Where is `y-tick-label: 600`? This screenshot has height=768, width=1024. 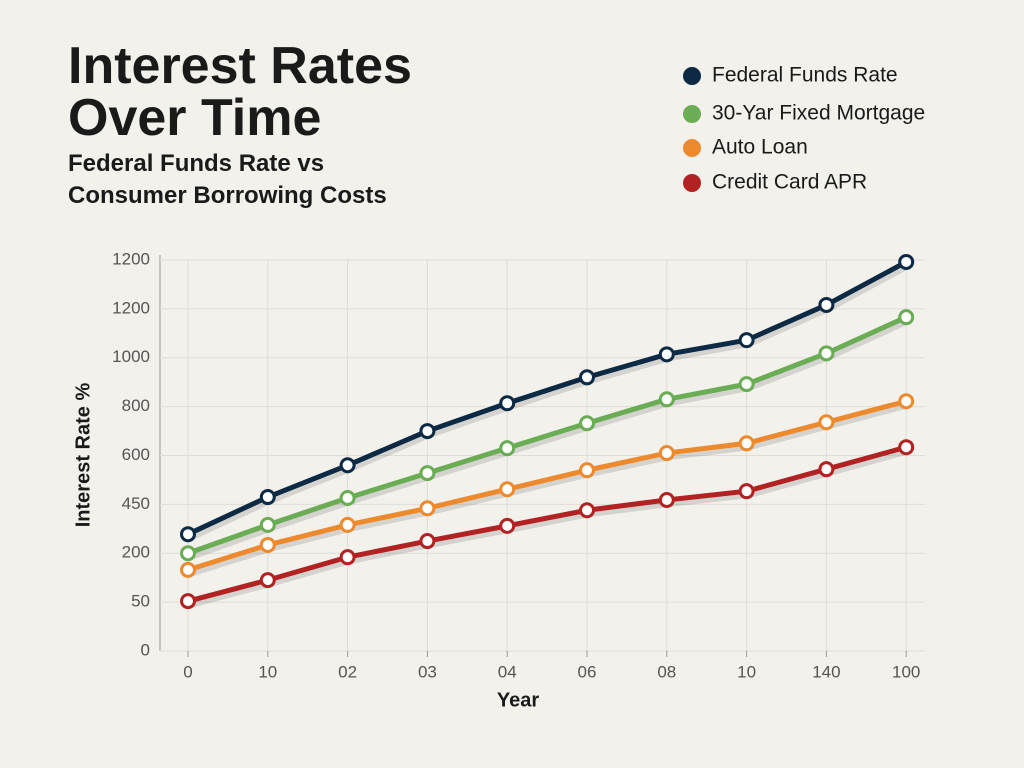 y-tick-label: 600 is located at coordinates (136, 454).